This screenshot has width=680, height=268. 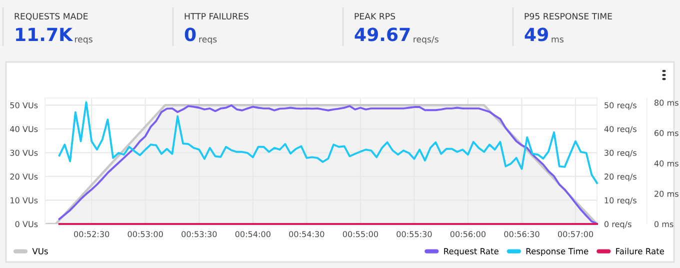 What do you see at coordinates (45, 34) in the screenshot?
I see `text: 11.7K` at bounding box center [45, 34].